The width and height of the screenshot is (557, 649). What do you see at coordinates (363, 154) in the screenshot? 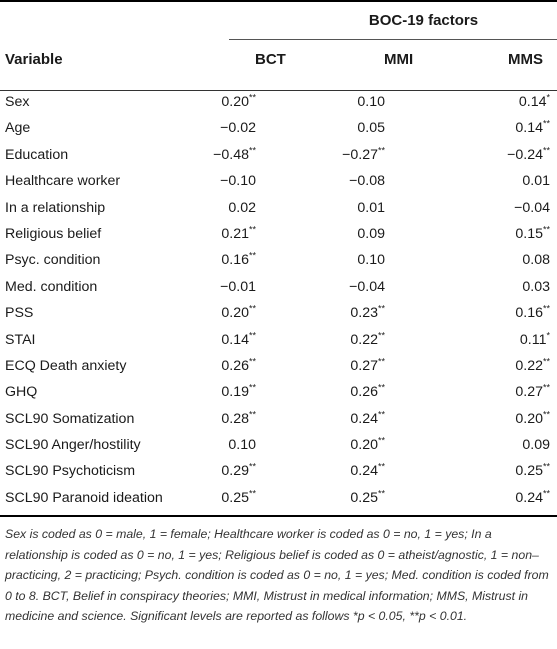
I see `cell-mmi: −0.27**` at bounding box center [363, 154].